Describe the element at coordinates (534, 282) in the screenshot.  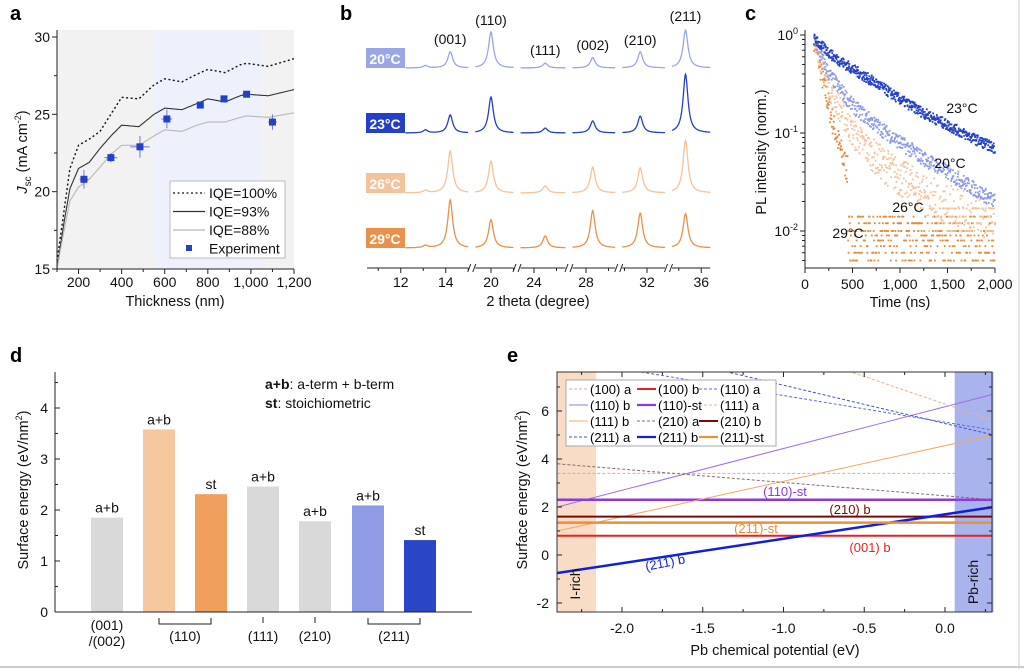
I see `x-tick-label: 24` at that location.